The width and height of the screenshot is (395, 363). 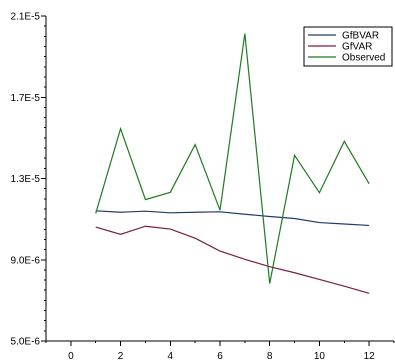 What do you see at coordinates (71, 356) in the screenshot?
I see `x-tick-label: 0` at bounding box center [71, 356].